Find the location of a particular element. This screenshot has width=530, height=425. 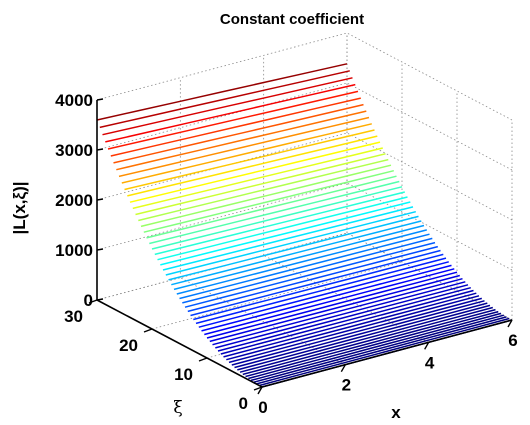

xi-tick-label: 30 is located at coordinates (73, 316).